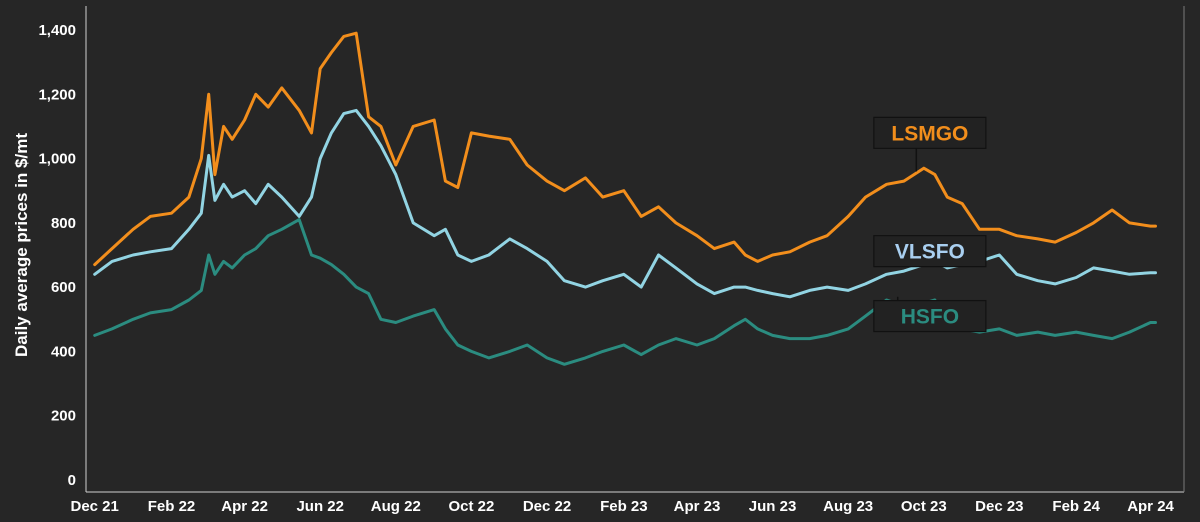 The height and width of the screenshot is (522, 1200). What do you see at coordinates (57, 159) in the screenshot?
I see `y-tick-label: 1,000` at bounding box center [57, 159].